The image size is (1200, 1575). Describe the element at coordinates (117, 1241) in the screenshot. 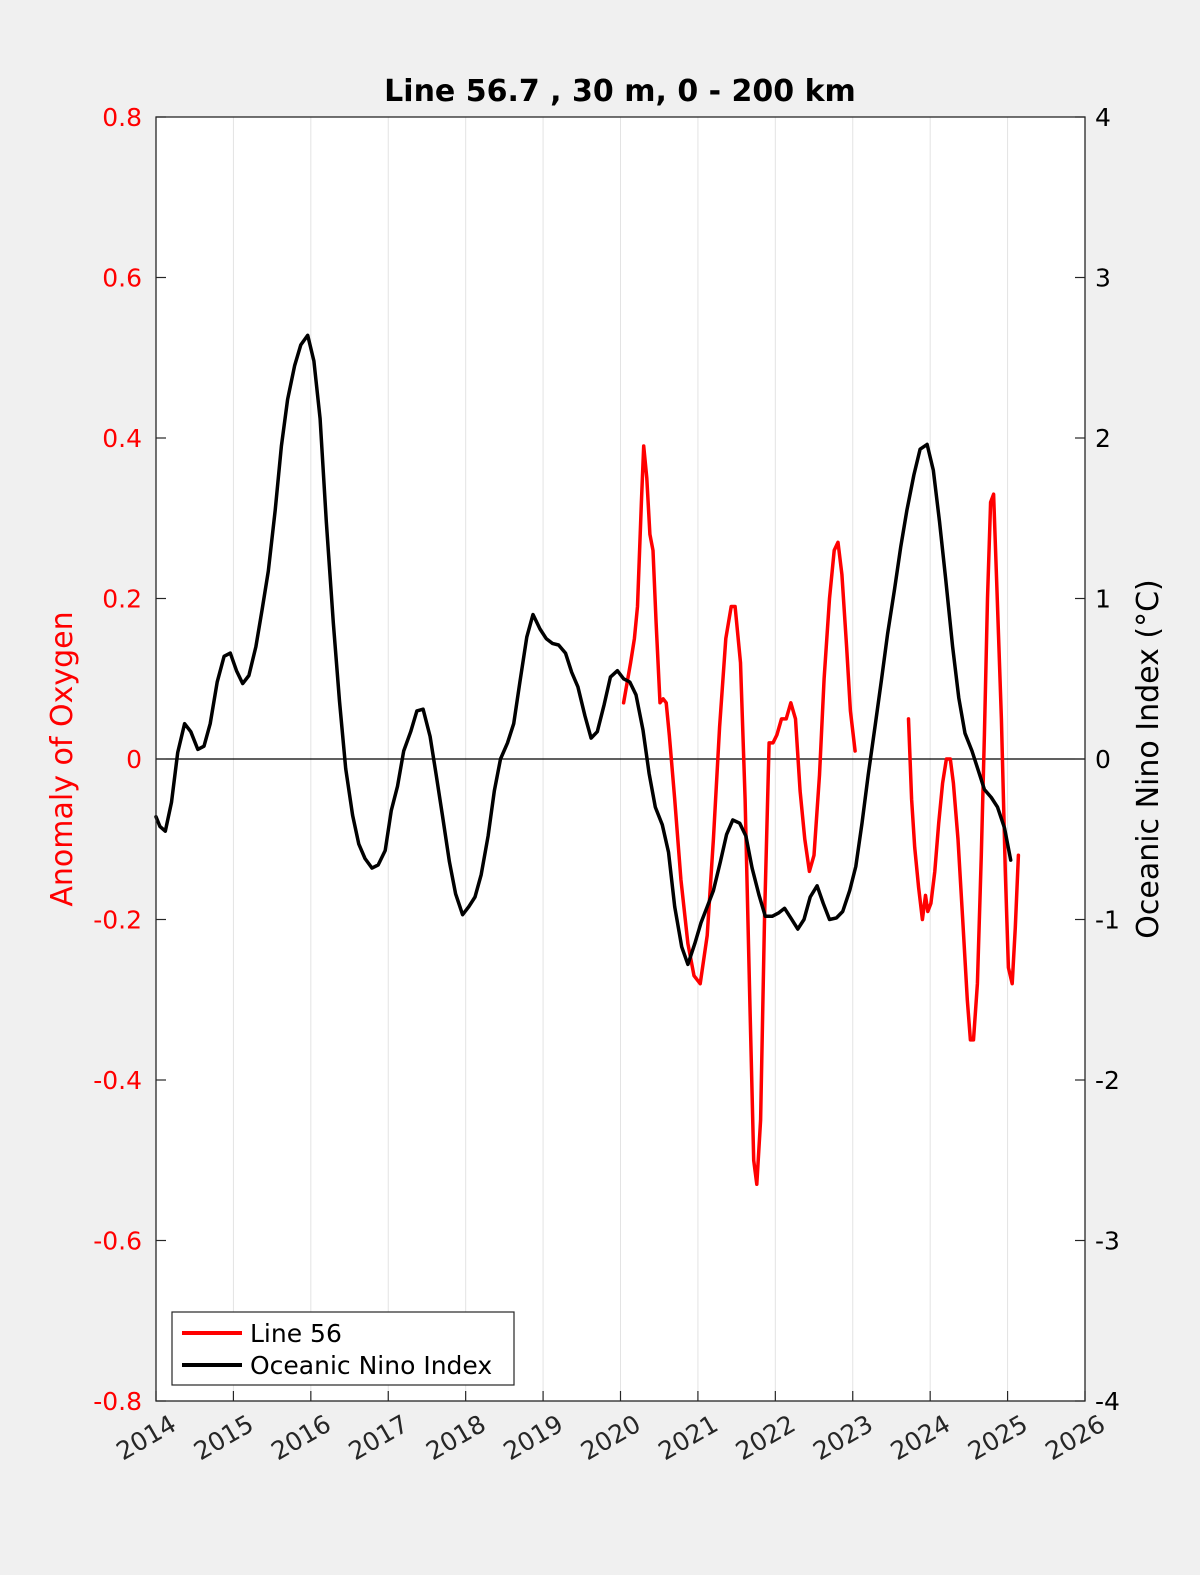

I see `left-tick-label: -0.6` at that location.